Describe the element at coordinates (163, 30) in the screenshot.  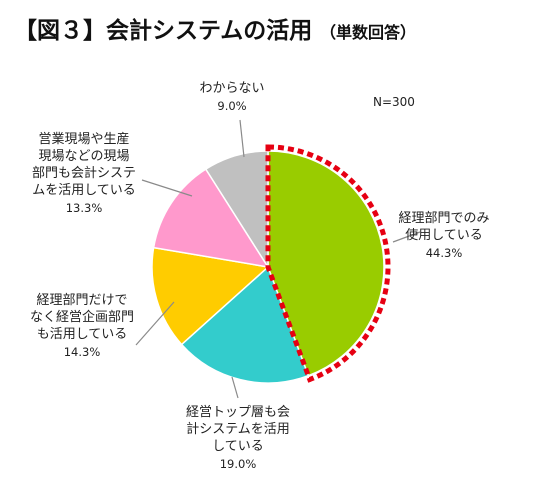
I see `chart-title: 【図３】会計システムの活用` at that location.